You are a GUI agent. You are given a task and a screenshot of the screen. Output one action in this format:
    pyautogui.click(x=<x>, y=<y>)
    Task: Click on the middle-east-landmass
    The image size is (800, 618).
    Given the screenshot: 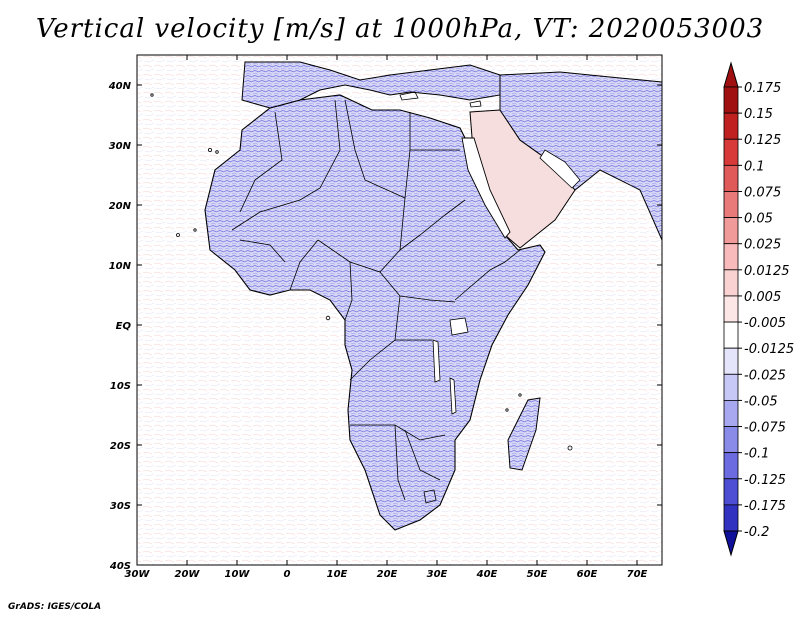 What is the action you would take?
    pyautogui.click(x=580, y=156)
    